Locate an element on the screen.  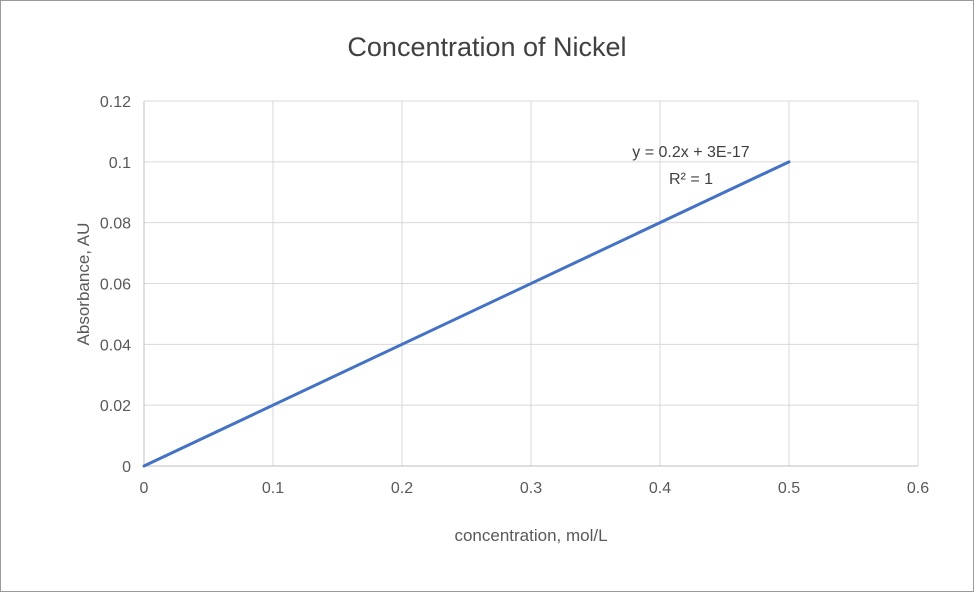
trendline-equation: y = 0.2x + 3E-17 is located at coordinates (691, 152).